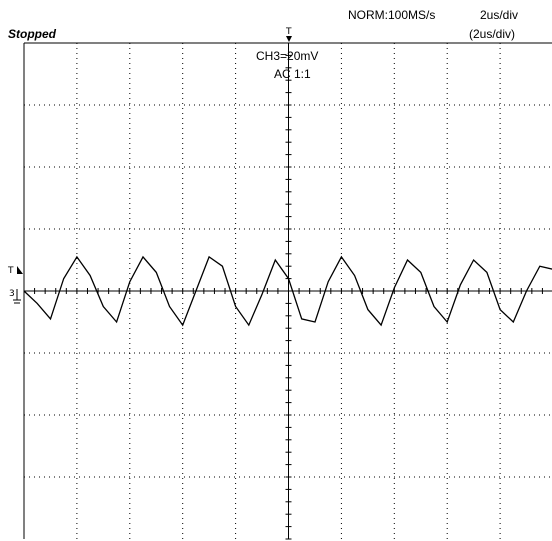  What do you see at coordinates (492, 34) in the screenshot?
I see `timebase-zoom-setting: (2us/div)` at bounding box center [492, 34].